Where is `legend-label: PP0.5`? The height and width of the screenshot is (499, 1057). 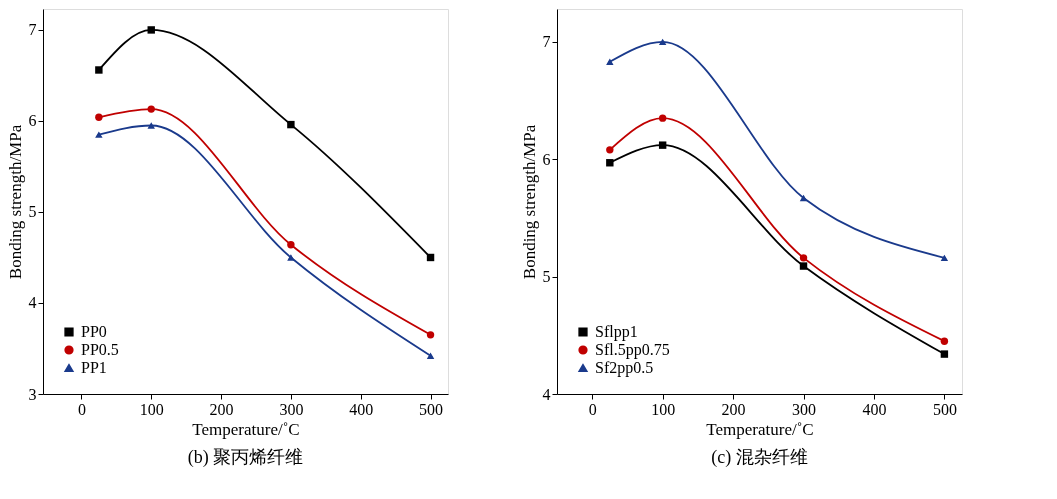 legend-label: PP0.5 is located at coordinates (100, 349).